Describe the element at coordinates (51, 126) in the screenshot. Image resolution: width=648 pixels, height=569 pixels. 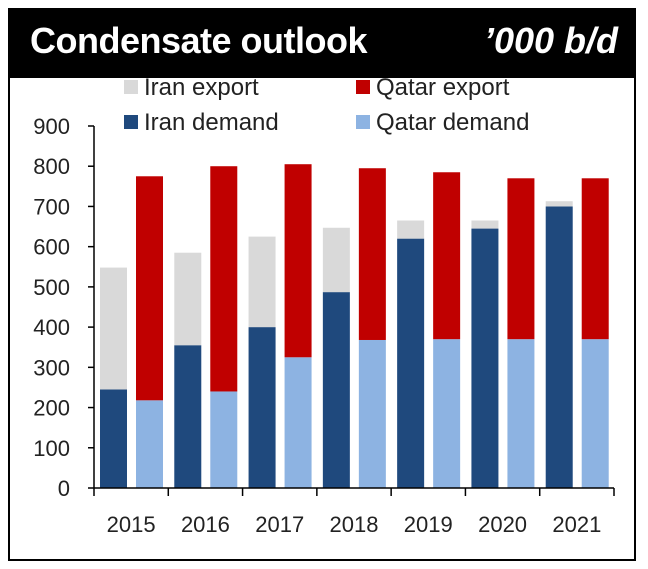
I see `y-tick-label: 900` at that location.